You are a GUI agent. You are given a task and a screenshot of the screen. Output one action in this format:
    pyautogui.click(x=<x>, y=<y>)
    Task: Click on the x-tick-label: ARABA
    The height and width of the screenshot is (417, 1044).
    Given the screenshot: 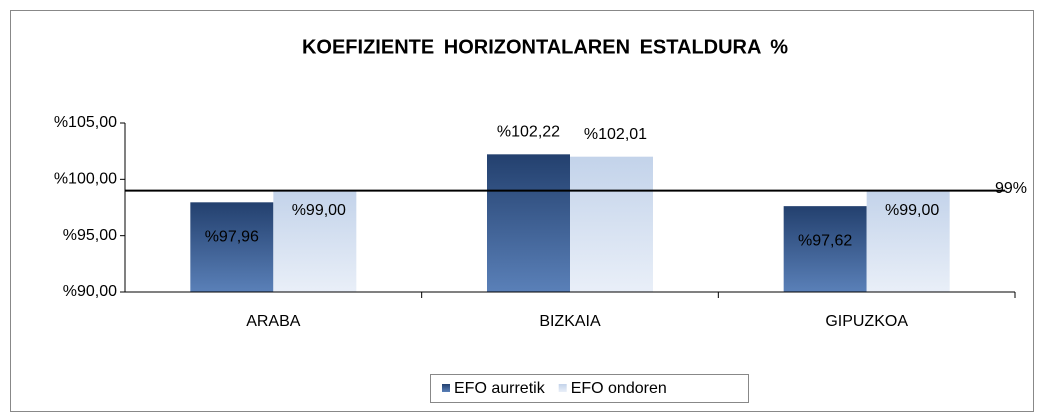 What is the action you would take?
    pyautogui.click(x=273, y=321)
    